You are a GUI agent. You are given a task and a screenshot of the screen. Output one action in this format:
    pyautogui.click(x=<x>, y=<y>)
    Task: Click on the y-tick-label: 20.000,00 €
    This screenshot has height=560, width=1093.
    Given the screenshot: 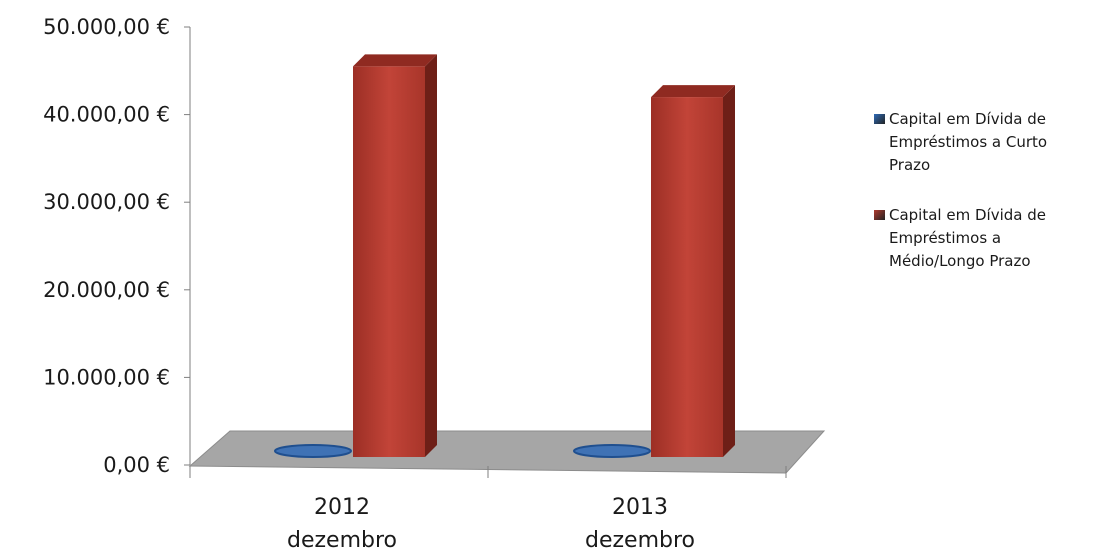 What is the action you would take?
    pyautogui.click(x=106, y=290)
    